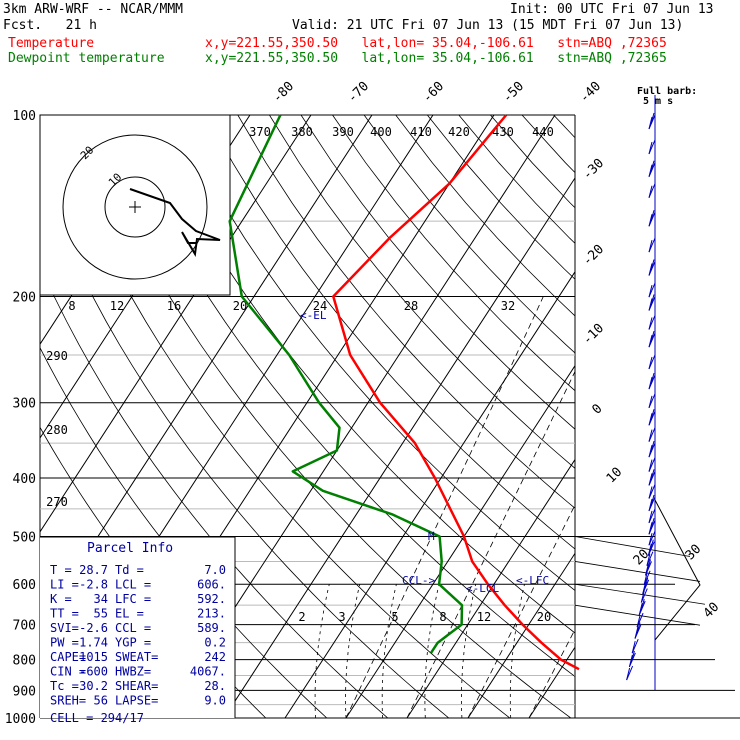  Describe the element at coordinates (418, 580) in the screenshot. I see `ccl-marker: CCL->` at that location.